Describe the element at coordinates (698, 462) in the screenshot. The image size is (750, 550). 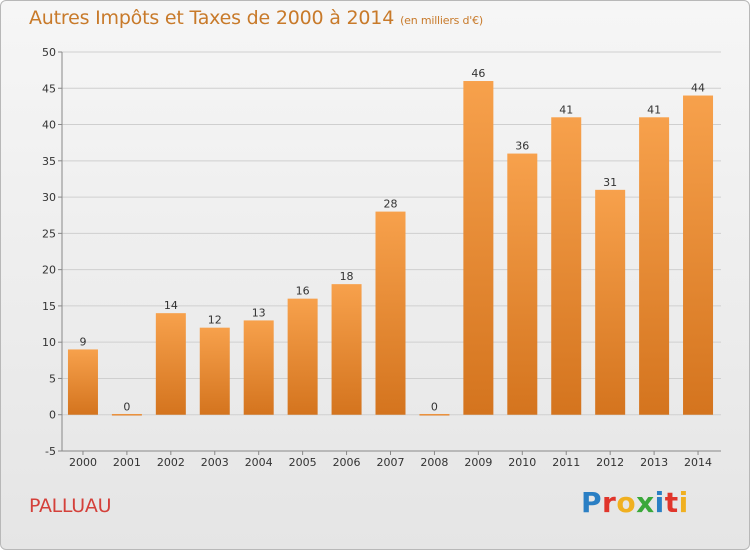
I see `x-tick-label: 2014` at that location.